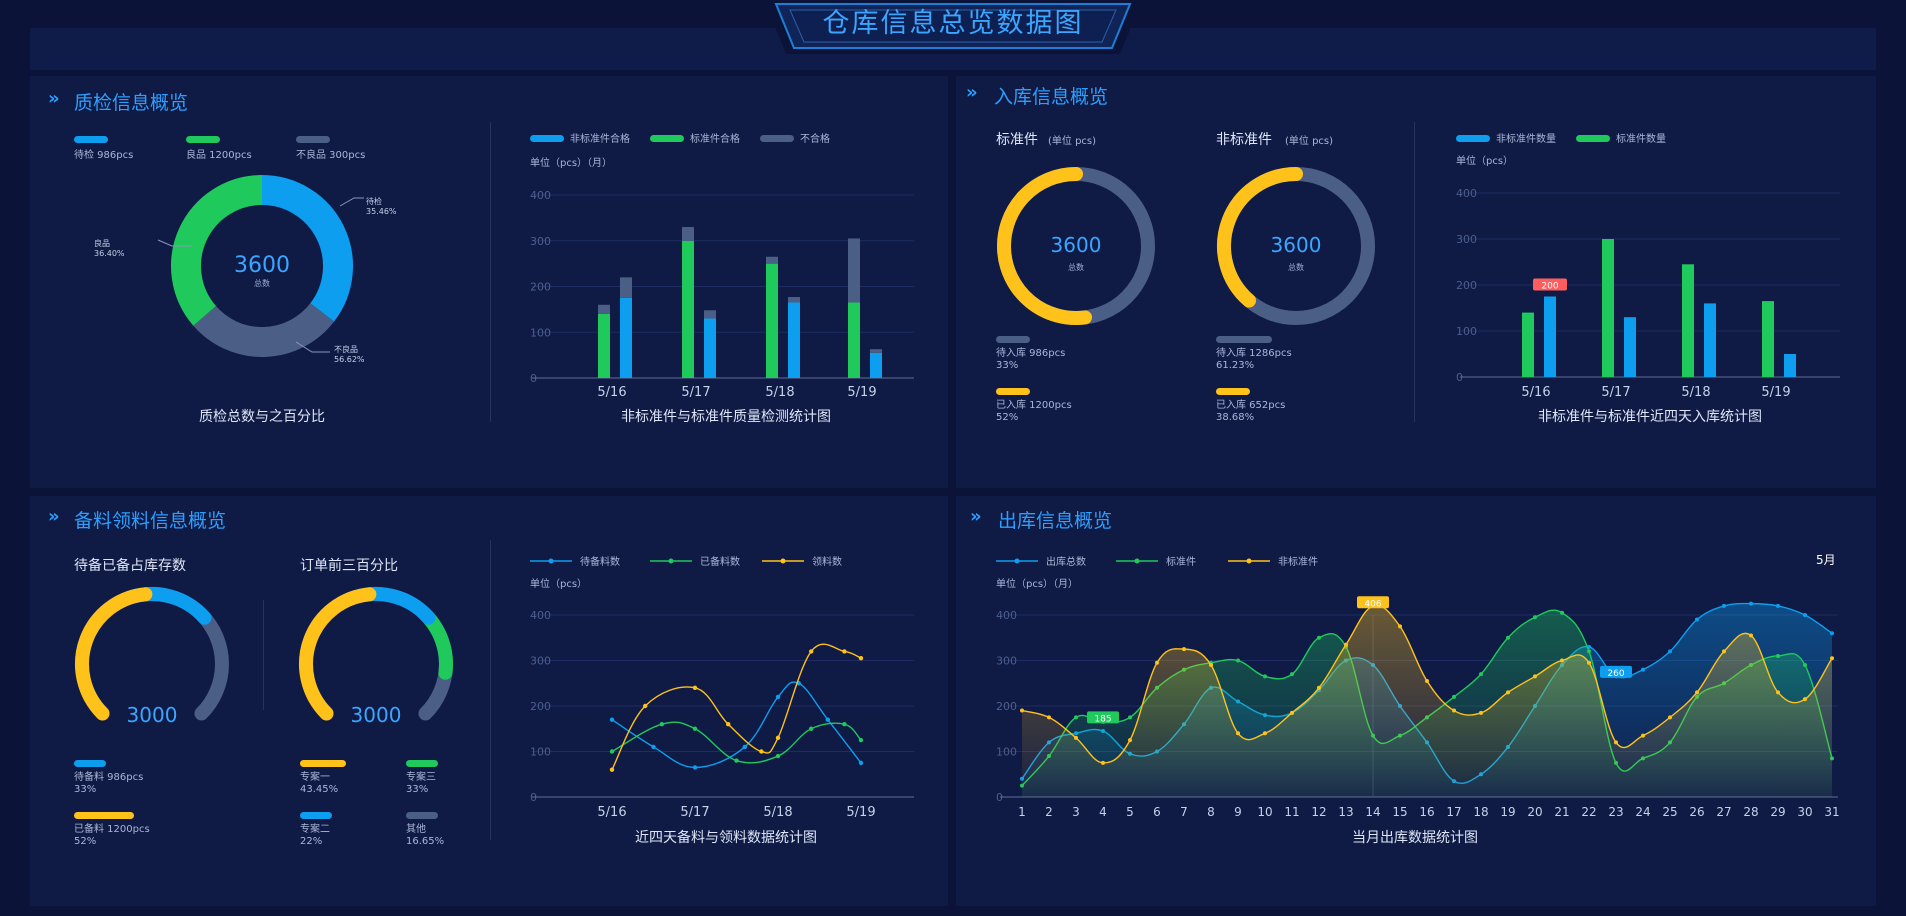 This screenshot has height=916, width=1906. I want to click on chart-caption: 非标准件与标准件近四天入库统计图, so click(1650, 417).